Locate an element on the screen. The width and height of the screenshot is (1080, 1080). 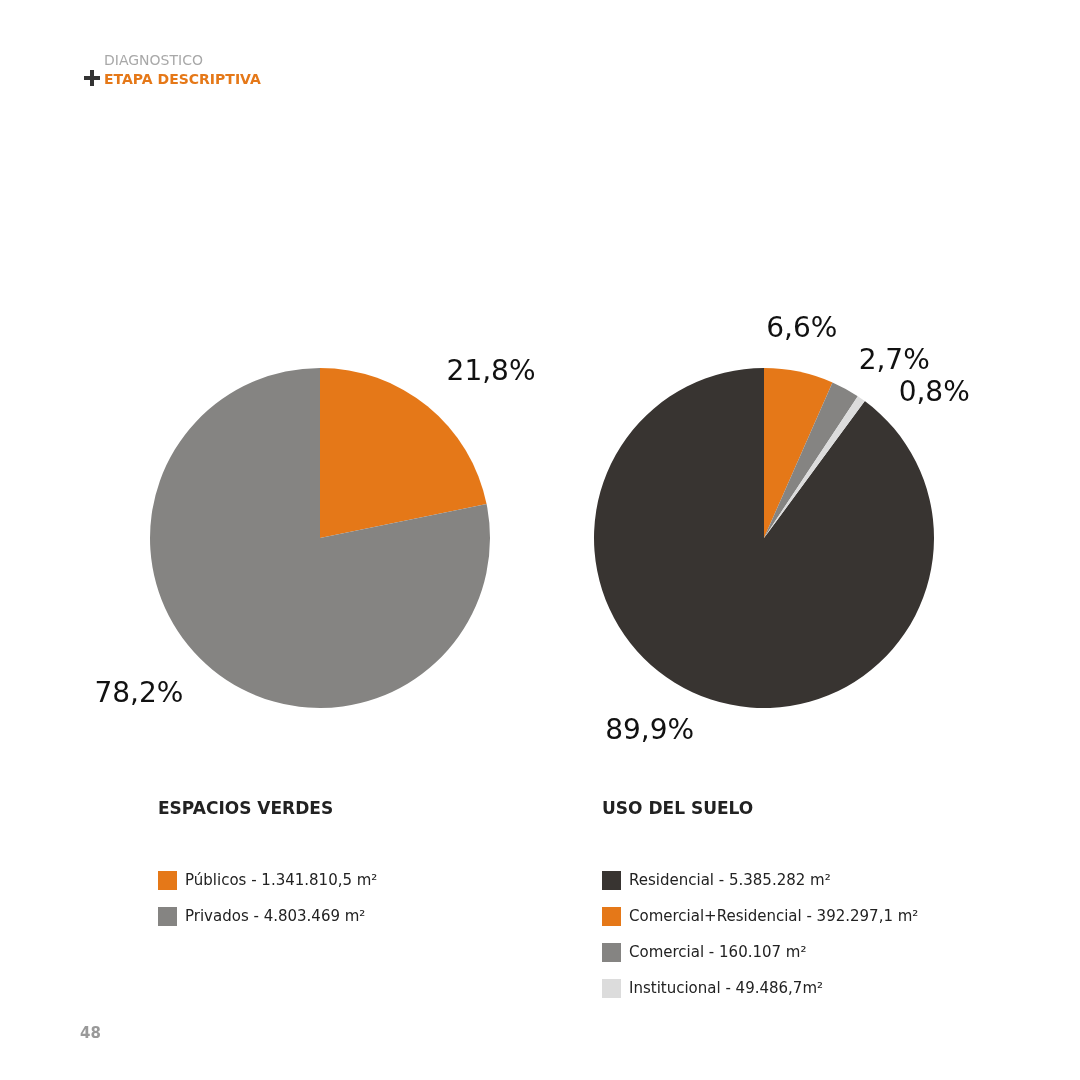
text: 48 is located at coordinates (90, 1033).